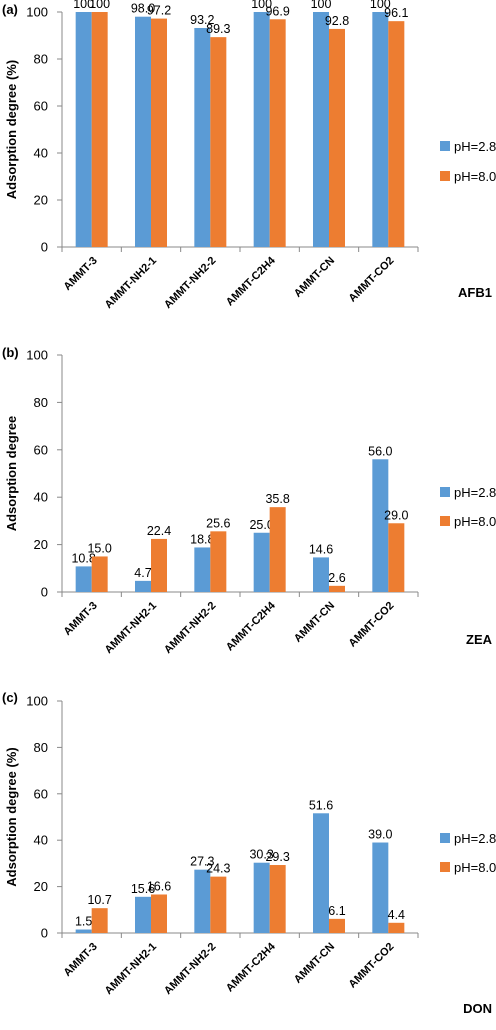 Image resolution: width=496 pixels, height=1030 pixels. What do you see at coordinates (99, 900) in the screenshot?
I see `data-label: 10.7` at bounding box center [99, 900].